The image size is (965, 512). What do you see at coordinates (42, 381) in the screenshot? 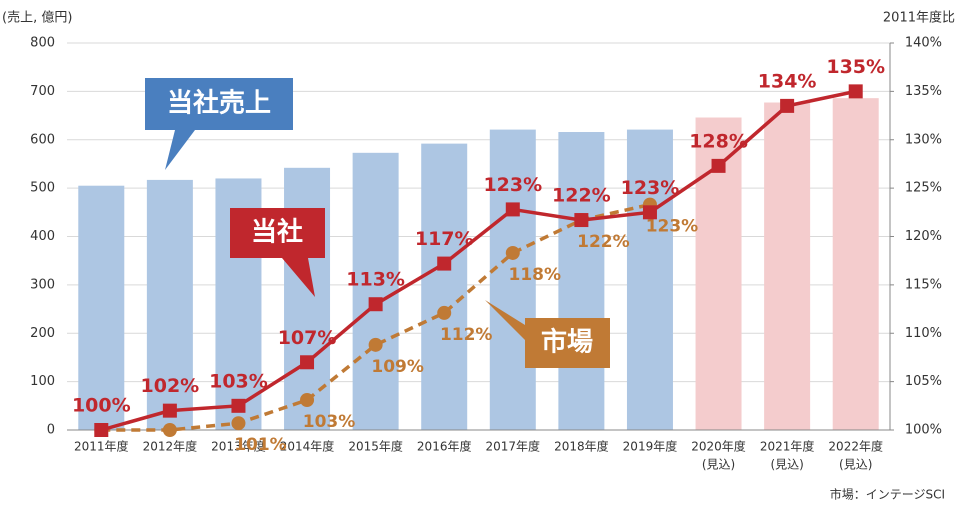
I see `y-tick-label: 100` at bounding box center [42, 381].